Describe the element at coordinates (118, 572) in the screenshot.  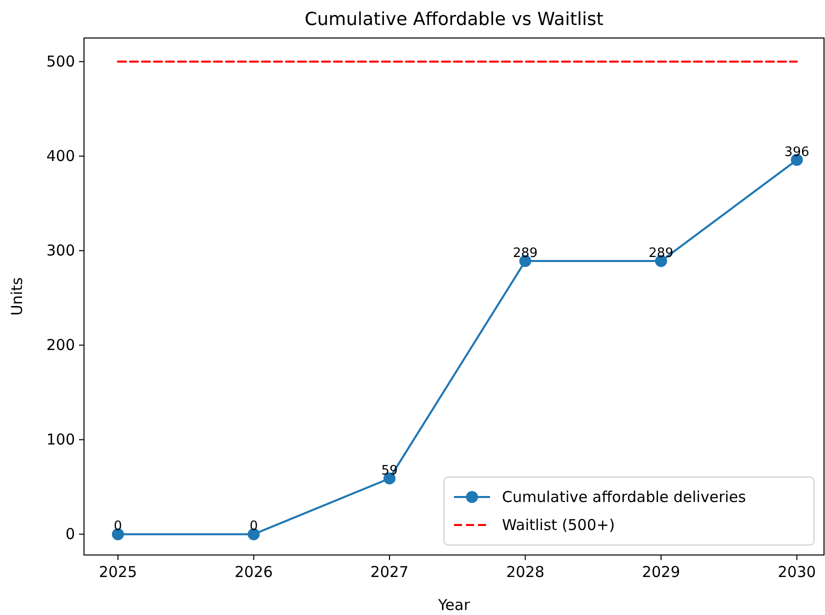
I see `x-tick-label: 2025` at that location.